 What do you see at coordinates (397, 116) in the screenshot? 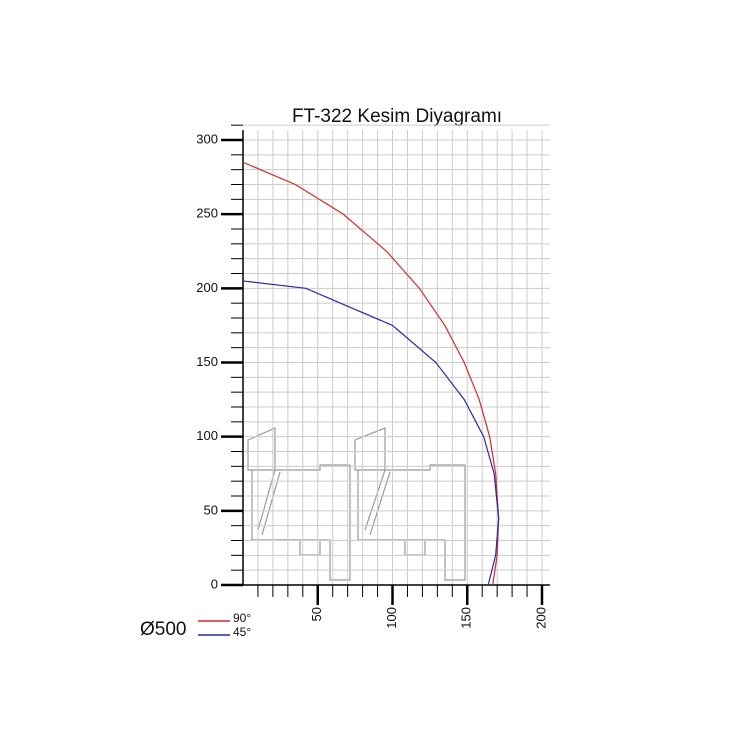
I see `chart-title: FT-322 Kesim Diyagramı` at bounding box center [397, 116].